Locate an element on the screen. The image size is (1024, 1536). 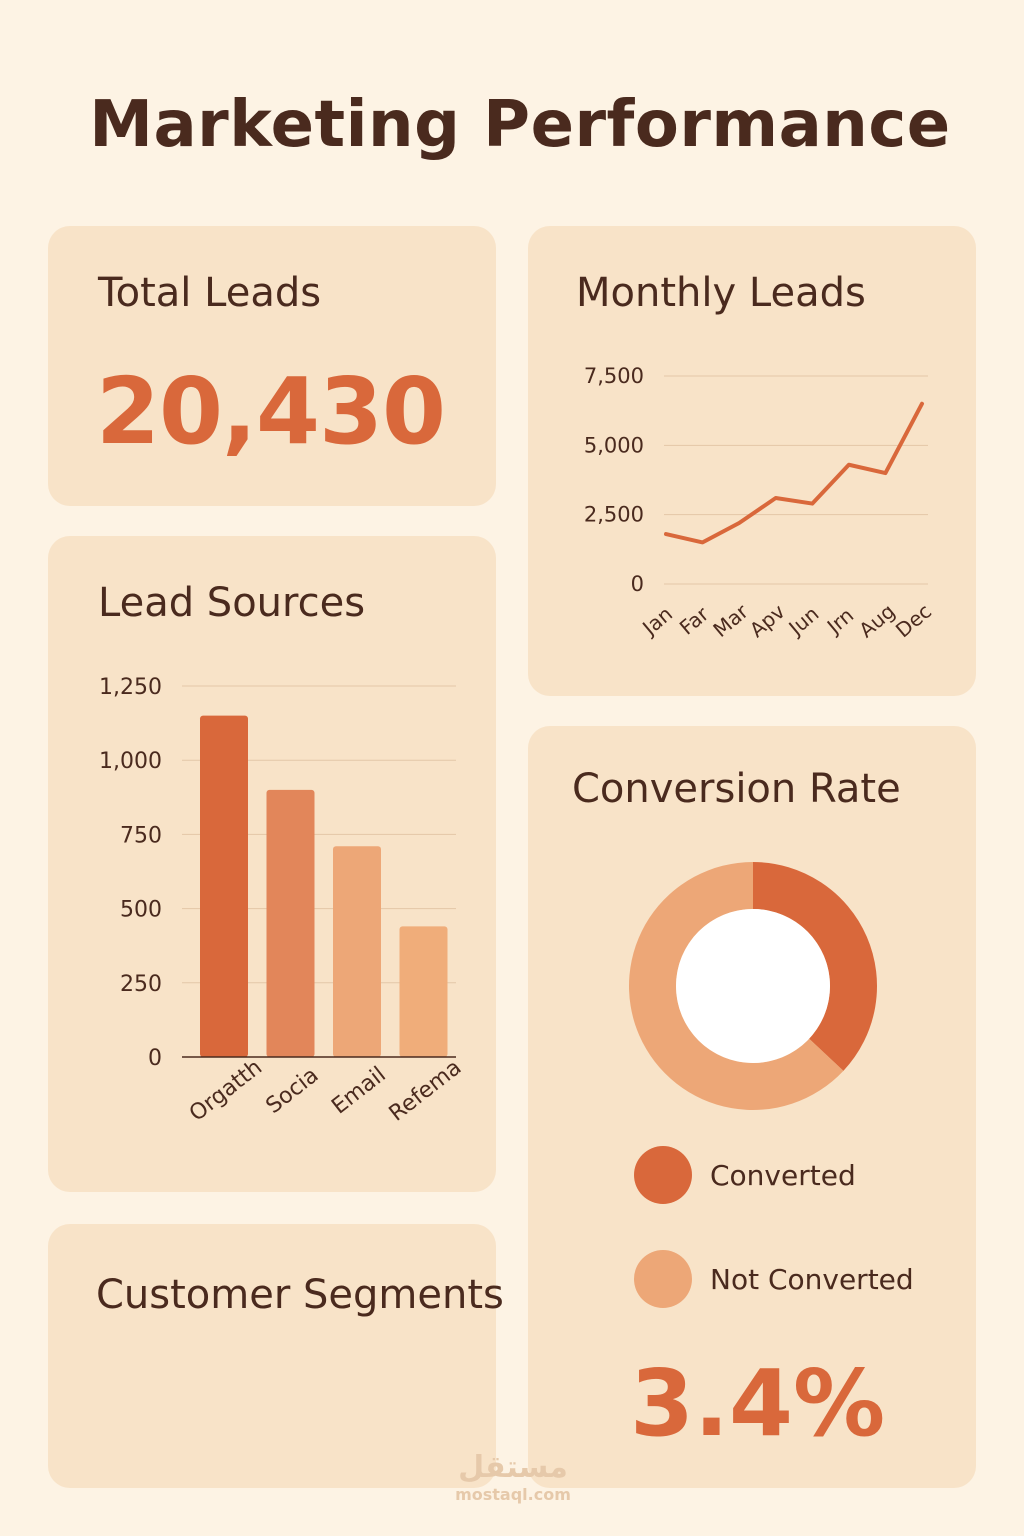
x-tick-label: Apv is located at coordinates (767, 620).